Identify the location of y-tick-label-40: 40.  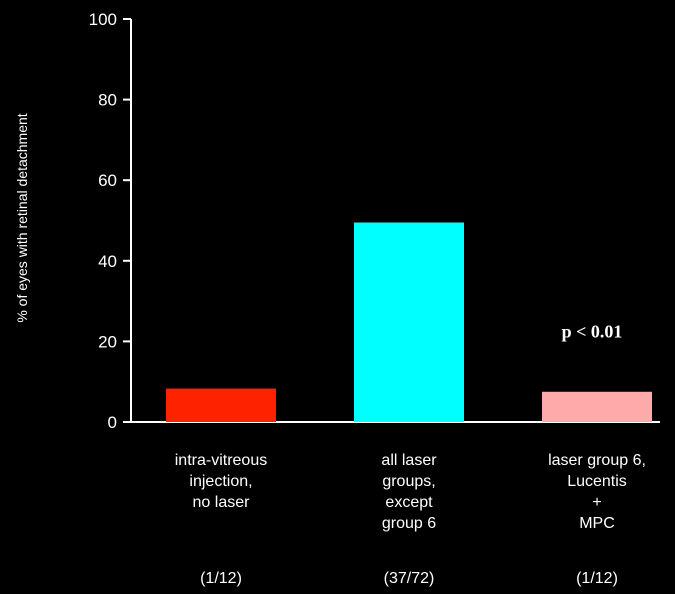
(107, 261).